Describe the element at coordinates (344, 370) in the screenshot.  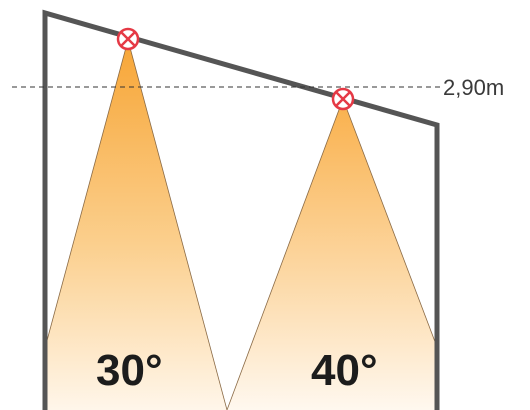
I see `beam-angle-label-2: 40°` at that location.